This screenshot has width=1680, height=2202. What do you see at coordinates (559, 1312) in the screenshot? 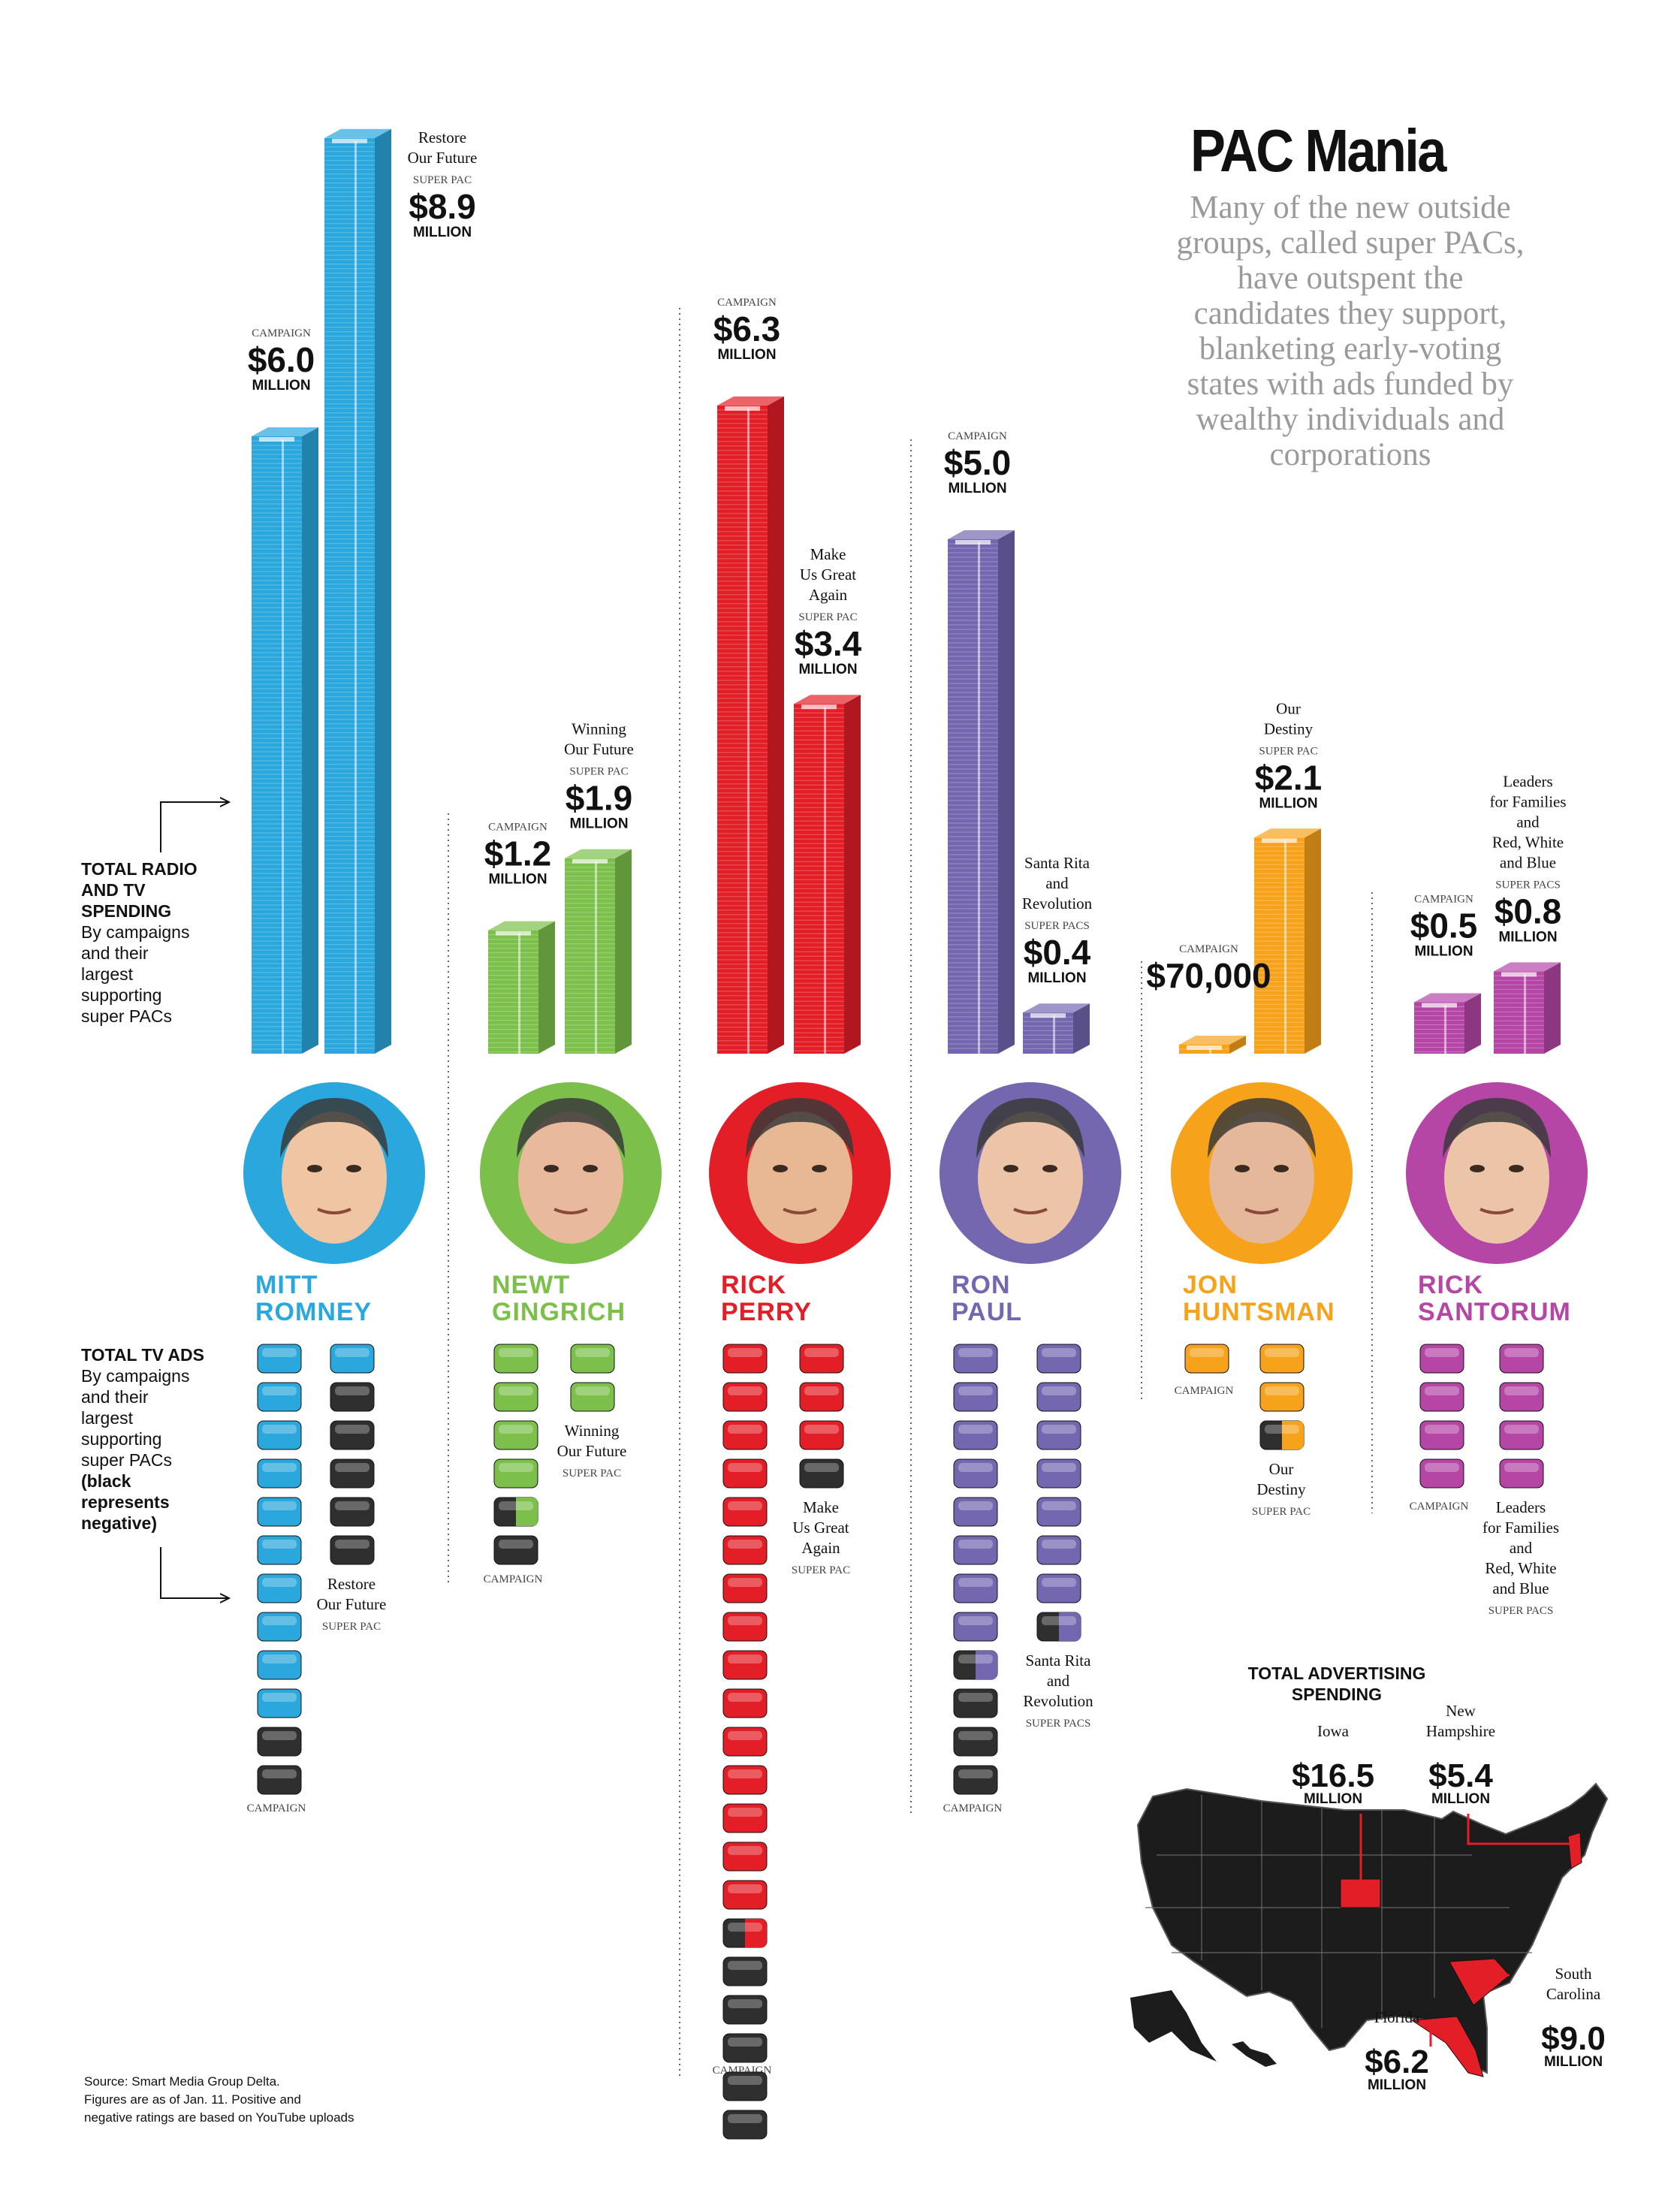
I see `candidate-last-name: GINGRICH` at bounding box center [559, 1312].